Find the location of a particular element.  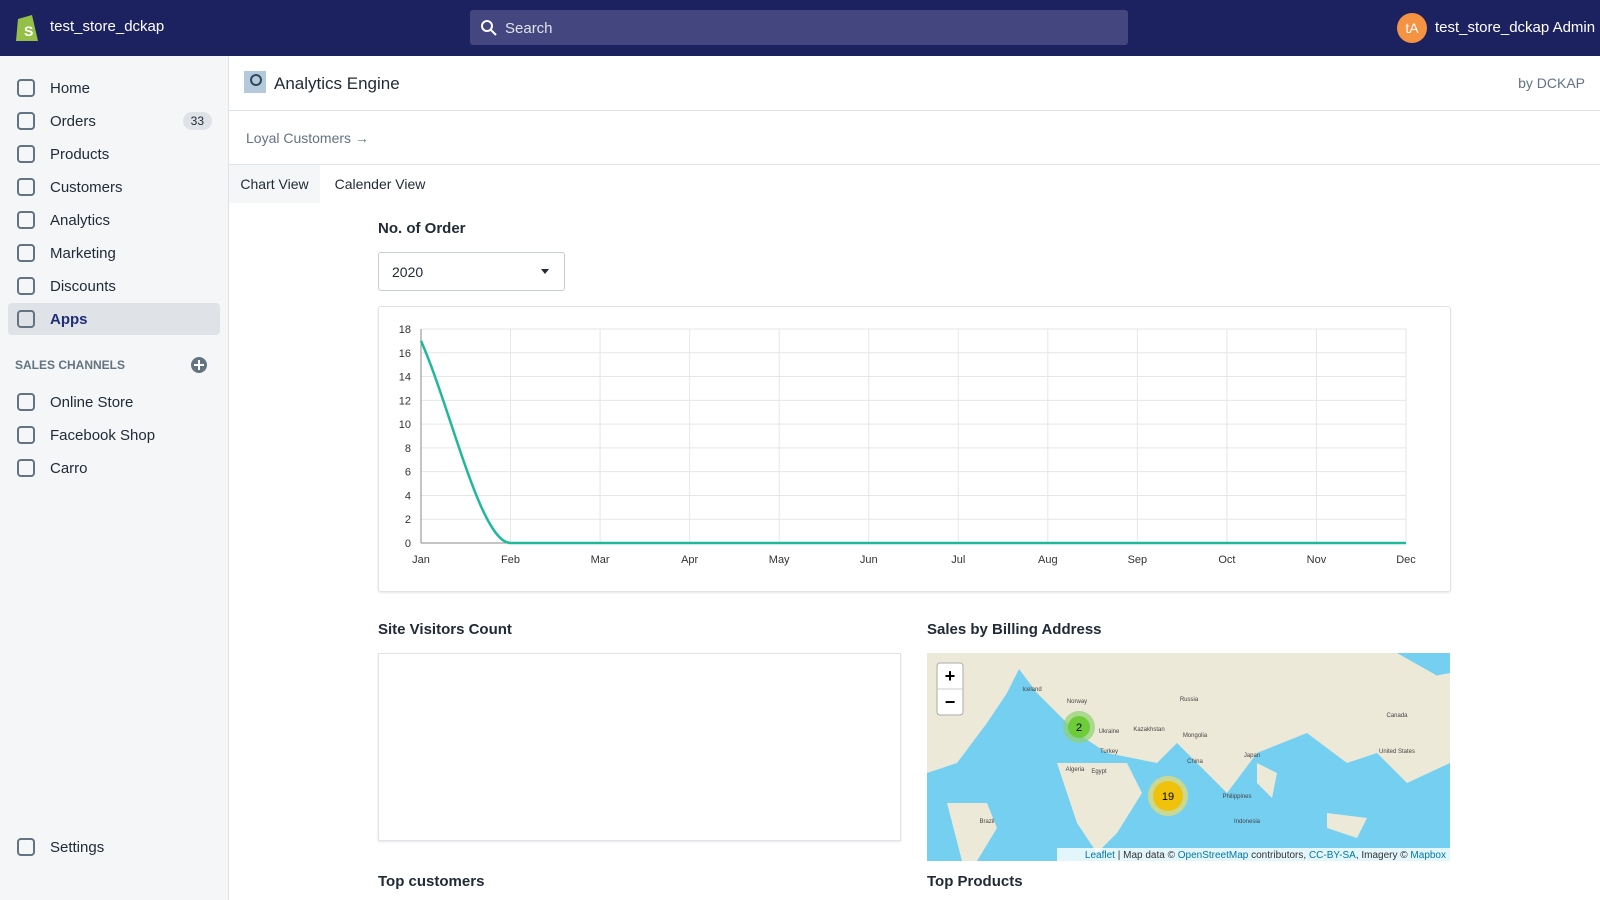

y-tick-label: 0 is located at coordinates (408, 544).